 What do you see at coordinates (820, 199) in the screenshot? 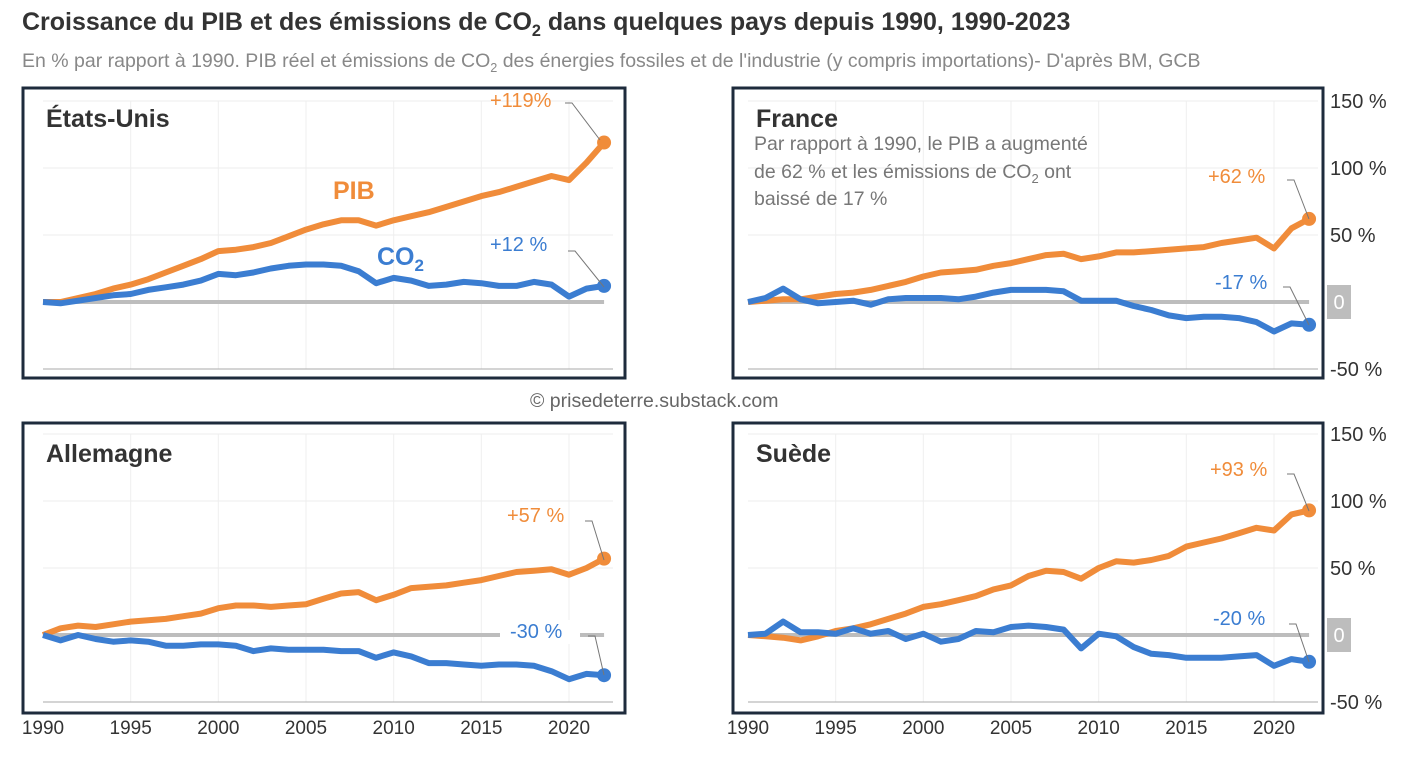
I see `panel-note-line: baissé de 17 %` at bounding box center [820, 199].